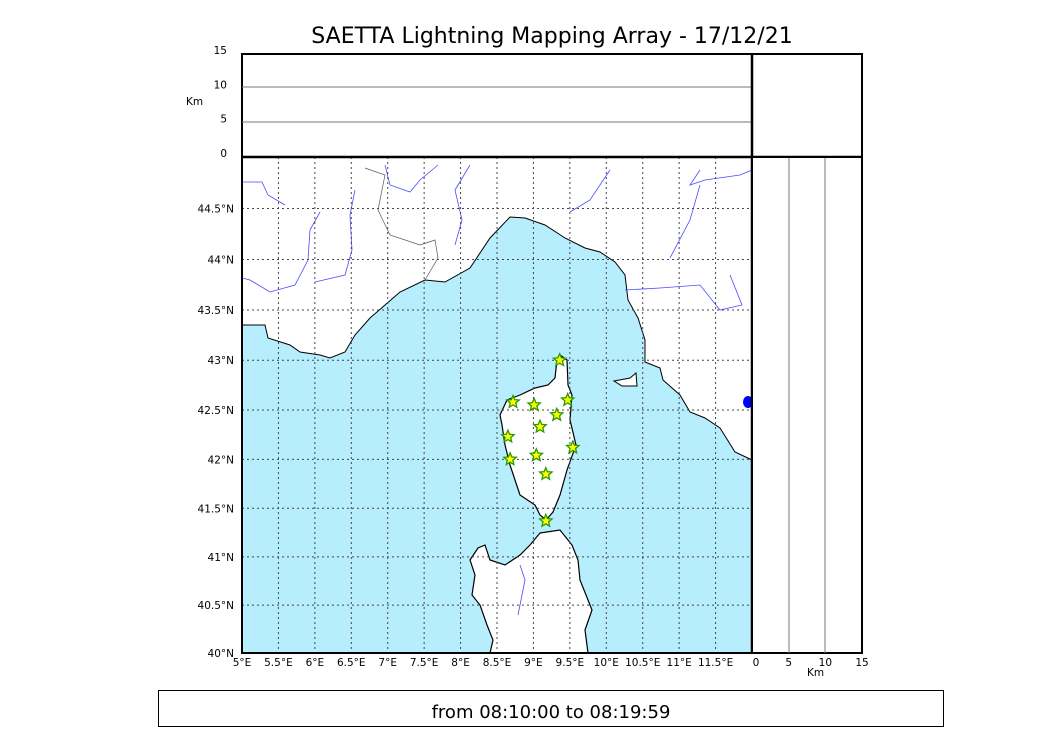 Image resolution: width=1050 pixels, height=750 pixels. Describe the element at coordinates (351, 663) in the screenshot. I see `lon-tick-label: 6.5°E` at that location.